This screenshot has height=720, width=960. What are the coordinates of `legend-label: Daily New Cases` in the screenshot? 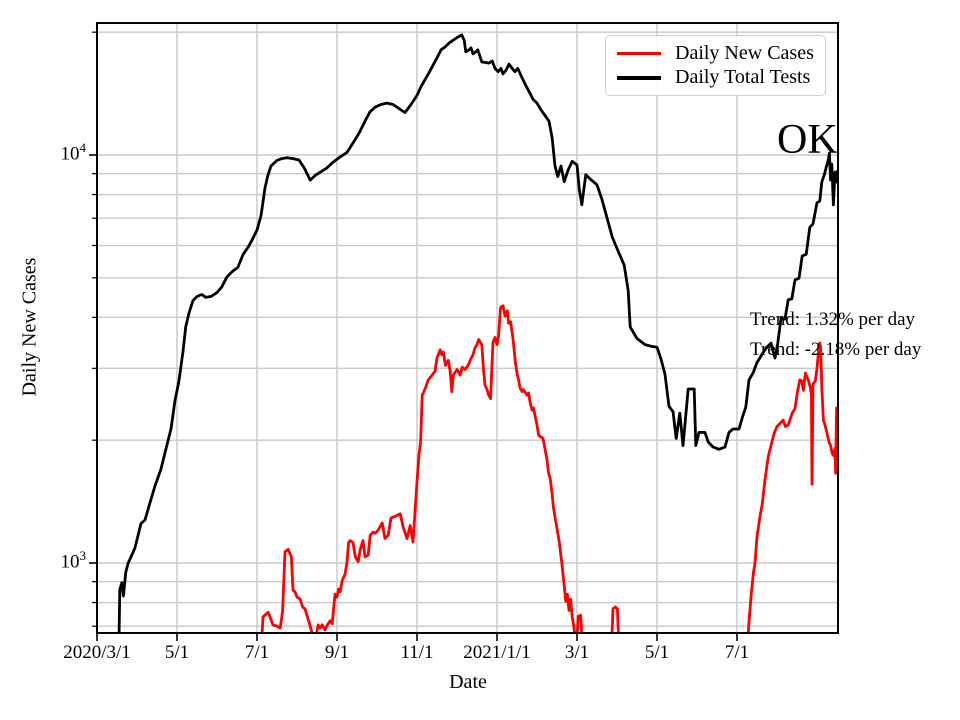 It's located at (744, 52).